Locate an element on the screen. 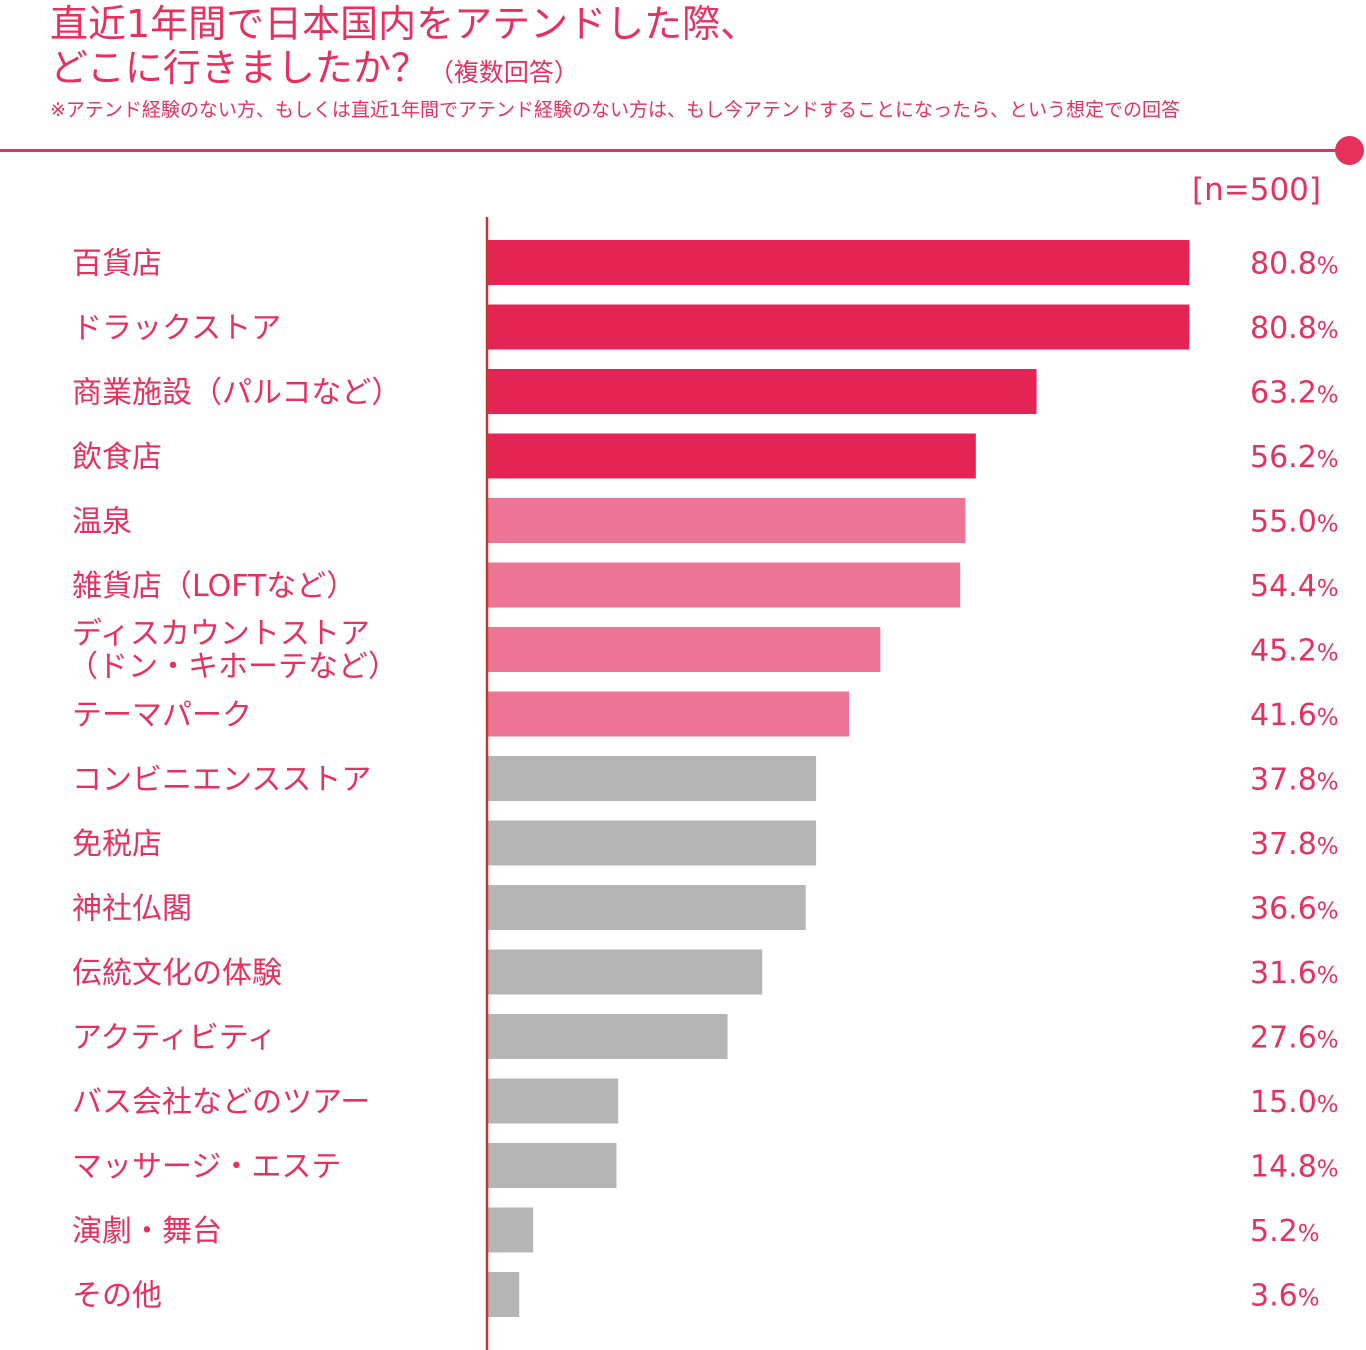  value-label: 5.2% is located at coordinates (1285, 1231).